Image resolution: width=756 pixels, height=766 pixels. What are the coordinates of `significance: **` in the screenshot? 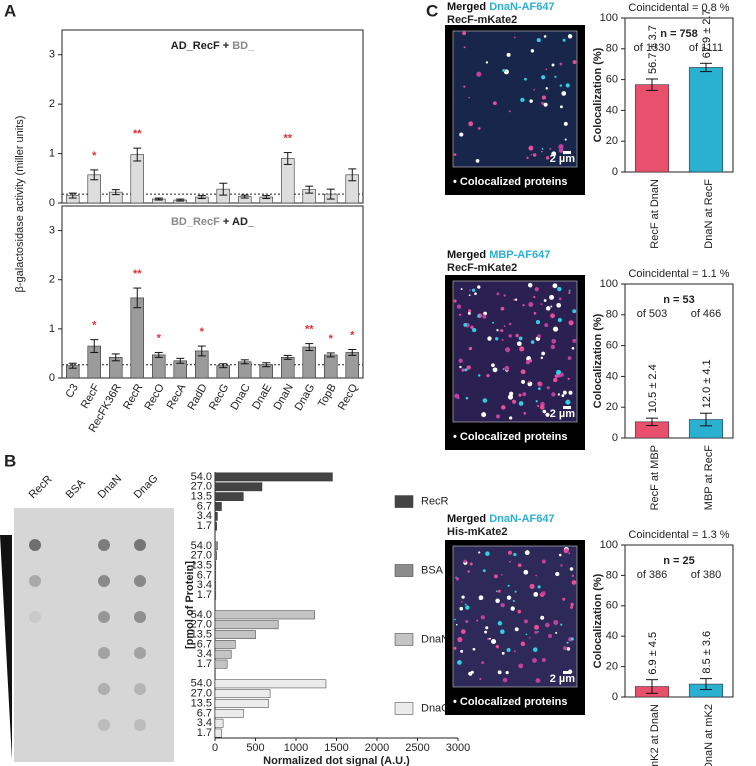 It's located at (287, 138).